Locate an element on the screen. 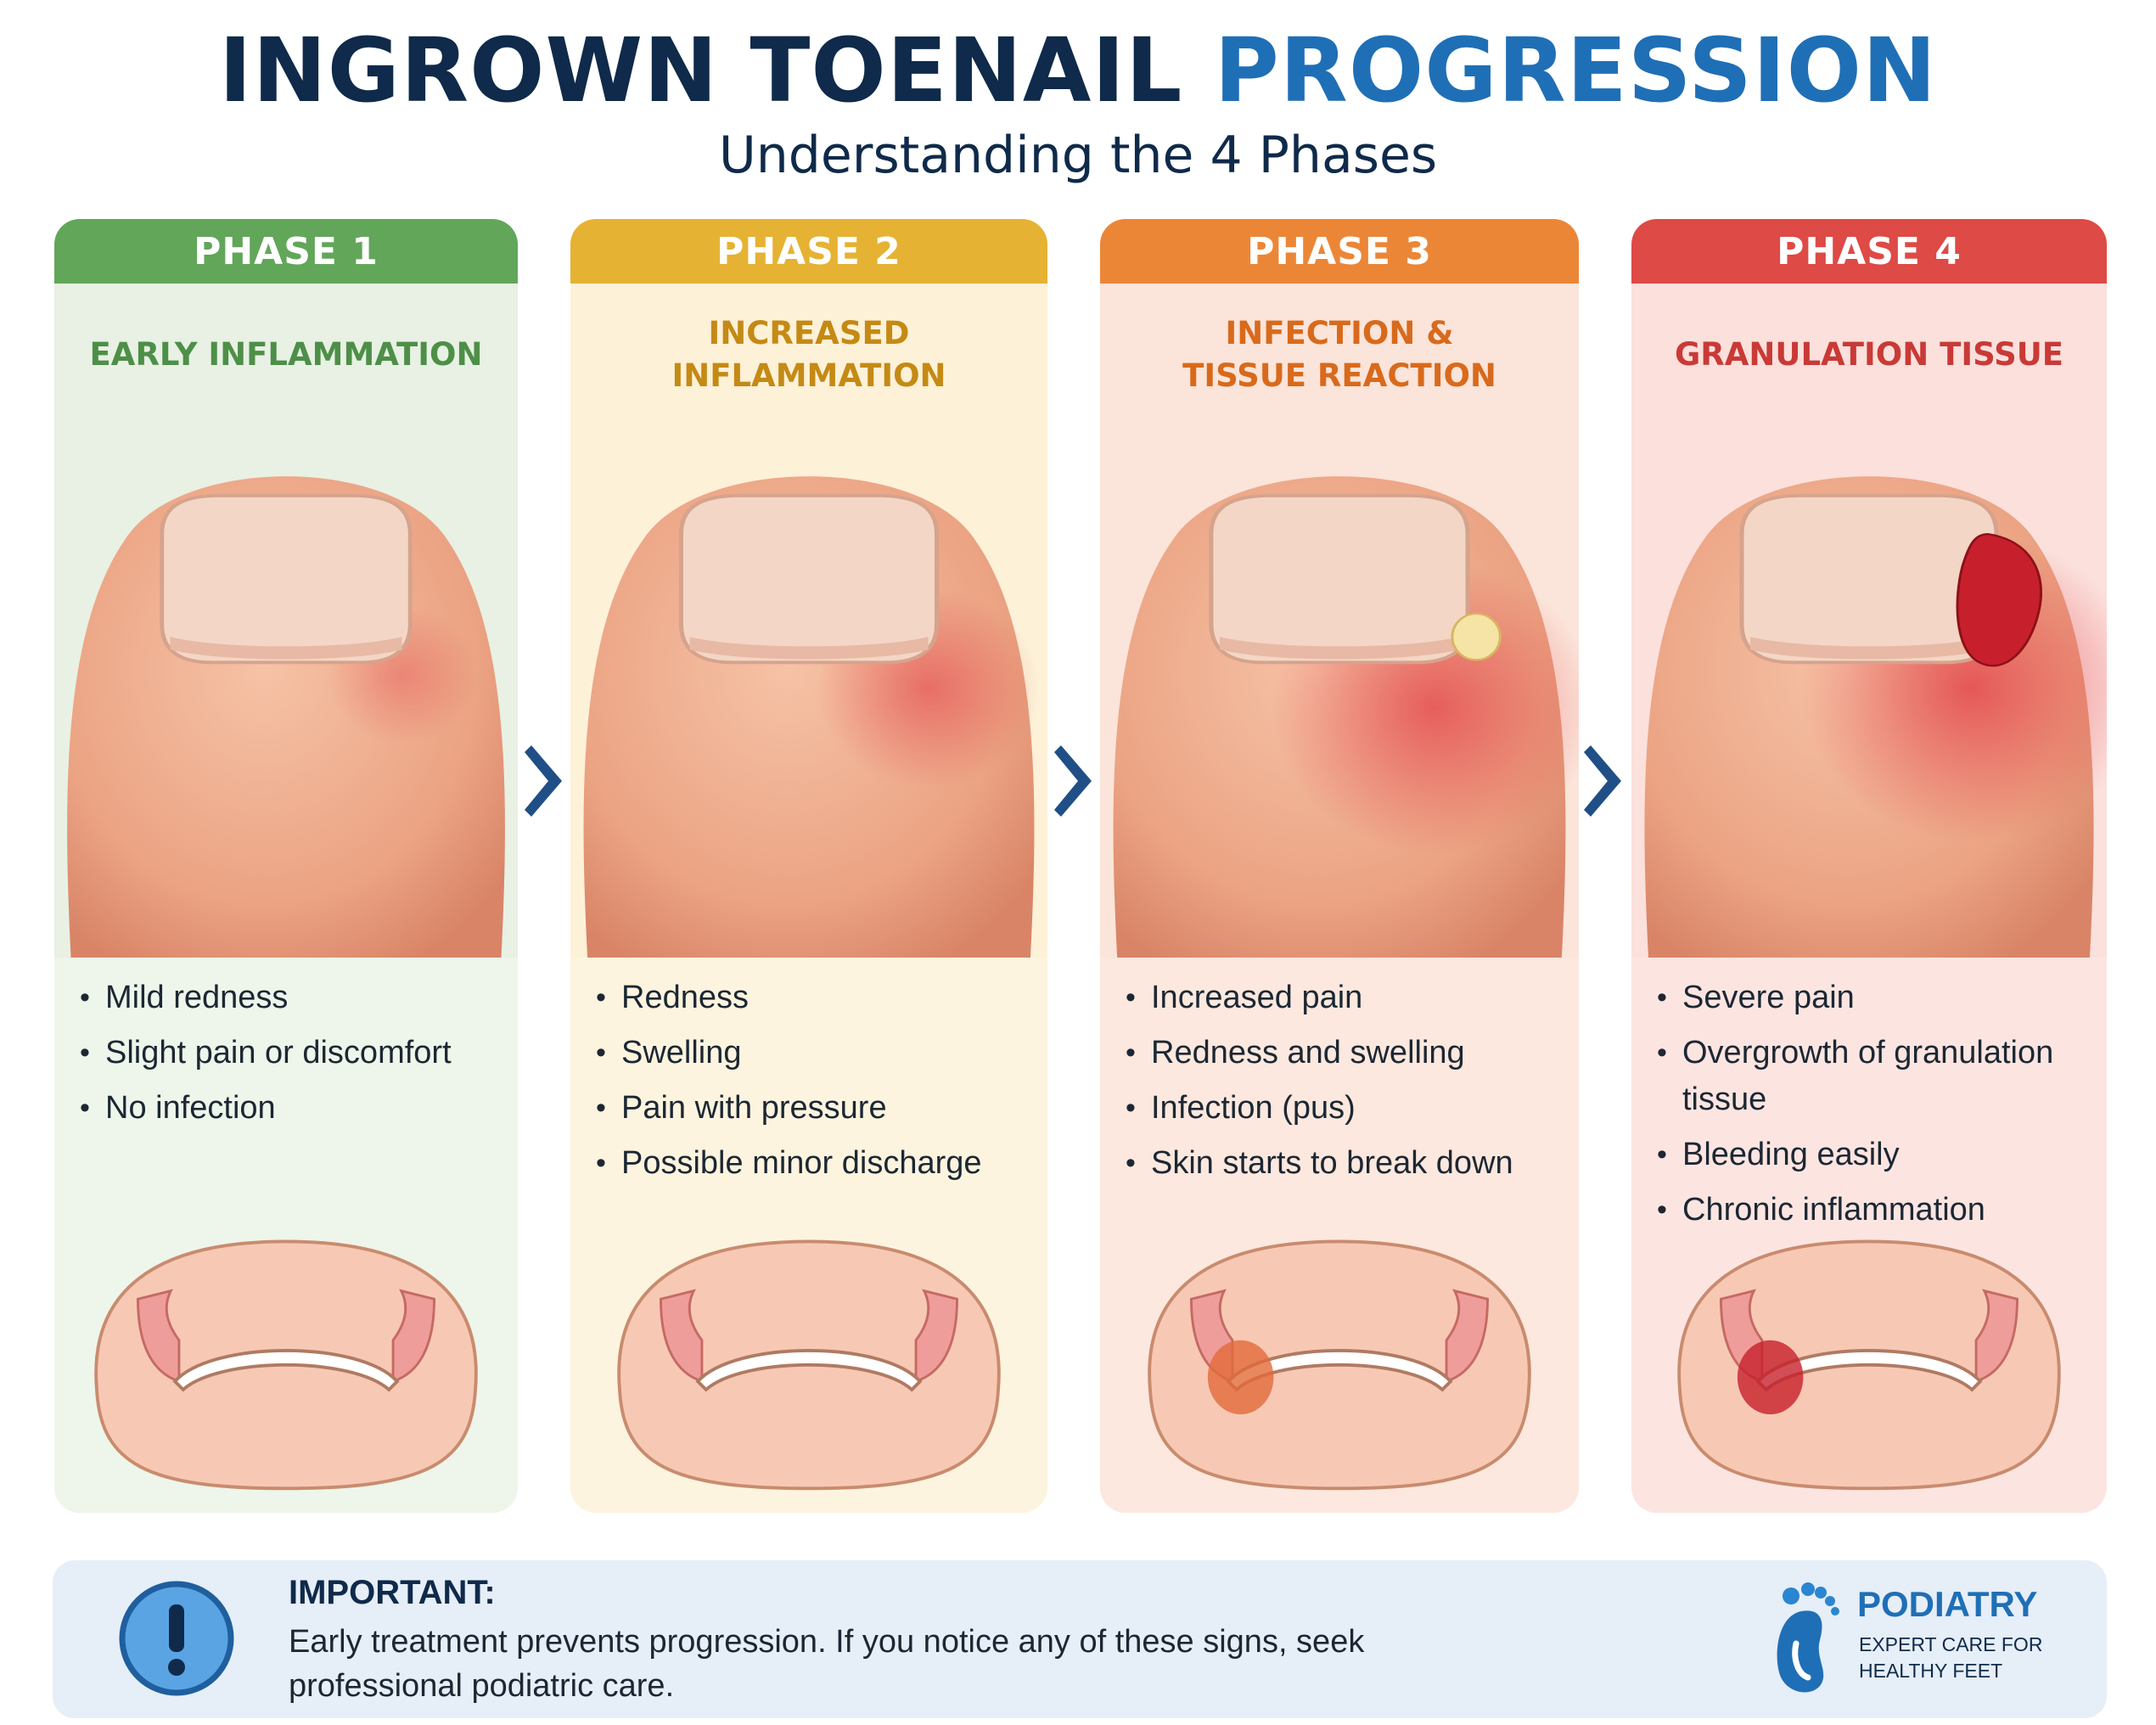  symptom-item: Pain with pressure is located at coordinates (809, 1108).